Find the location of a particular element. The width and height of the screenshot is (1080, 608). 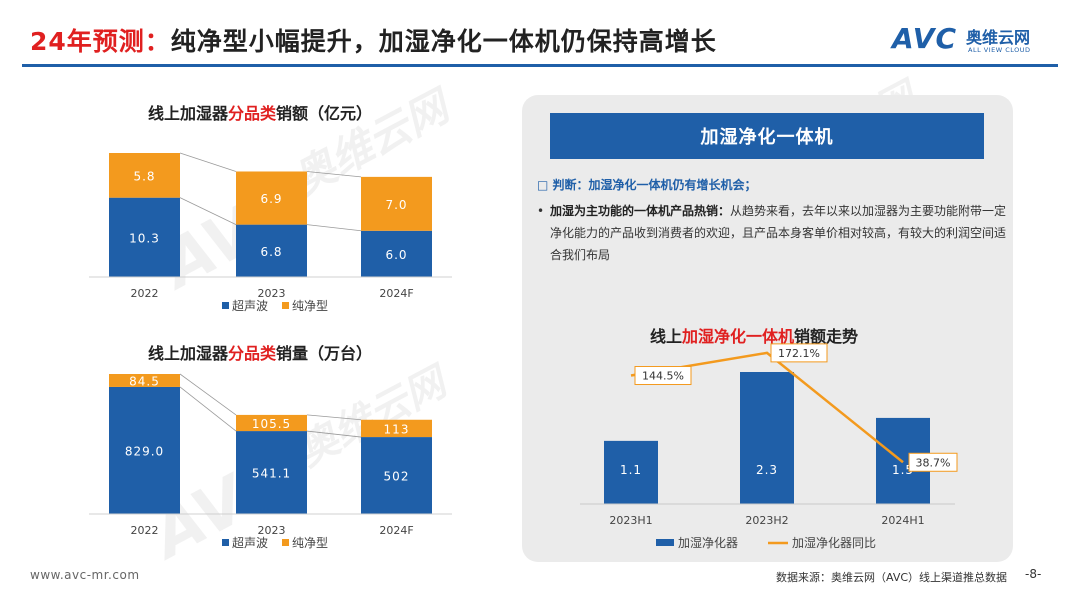

chart1-label-超声波-2024F: 6.0 is located at coordinates (396, 255).